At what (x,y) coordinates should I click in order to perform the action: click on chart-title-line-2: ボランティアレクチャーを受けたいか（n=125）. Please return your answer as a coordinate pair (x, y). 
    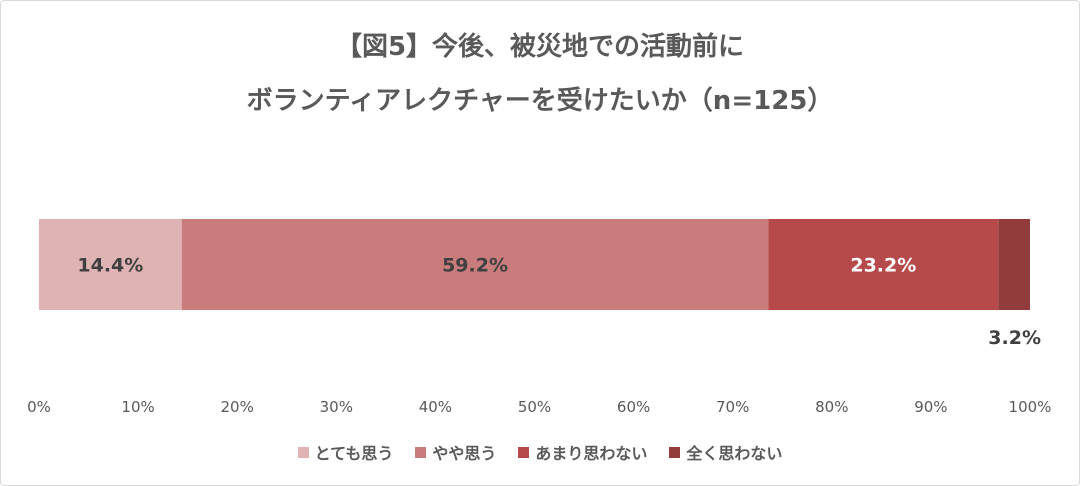
    Looking at the image, I should click on (540, 101).